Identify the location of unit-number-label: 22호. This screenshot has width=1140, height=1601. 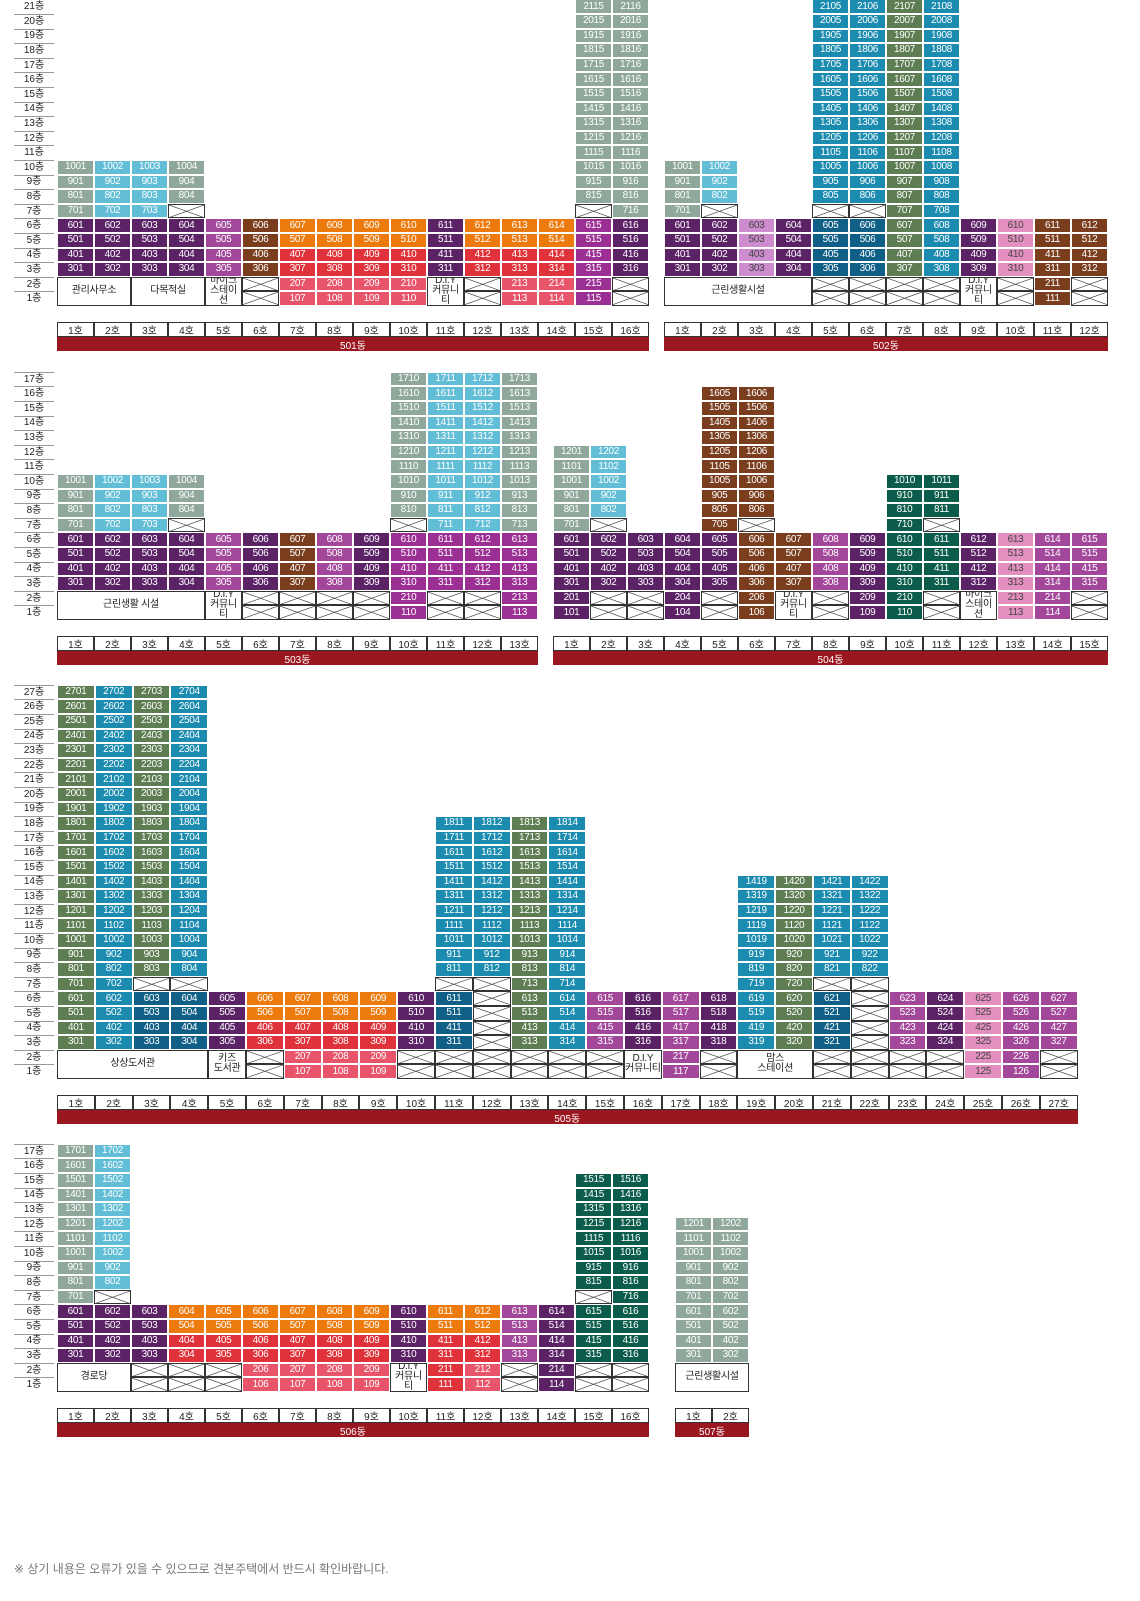
(869, 1102).